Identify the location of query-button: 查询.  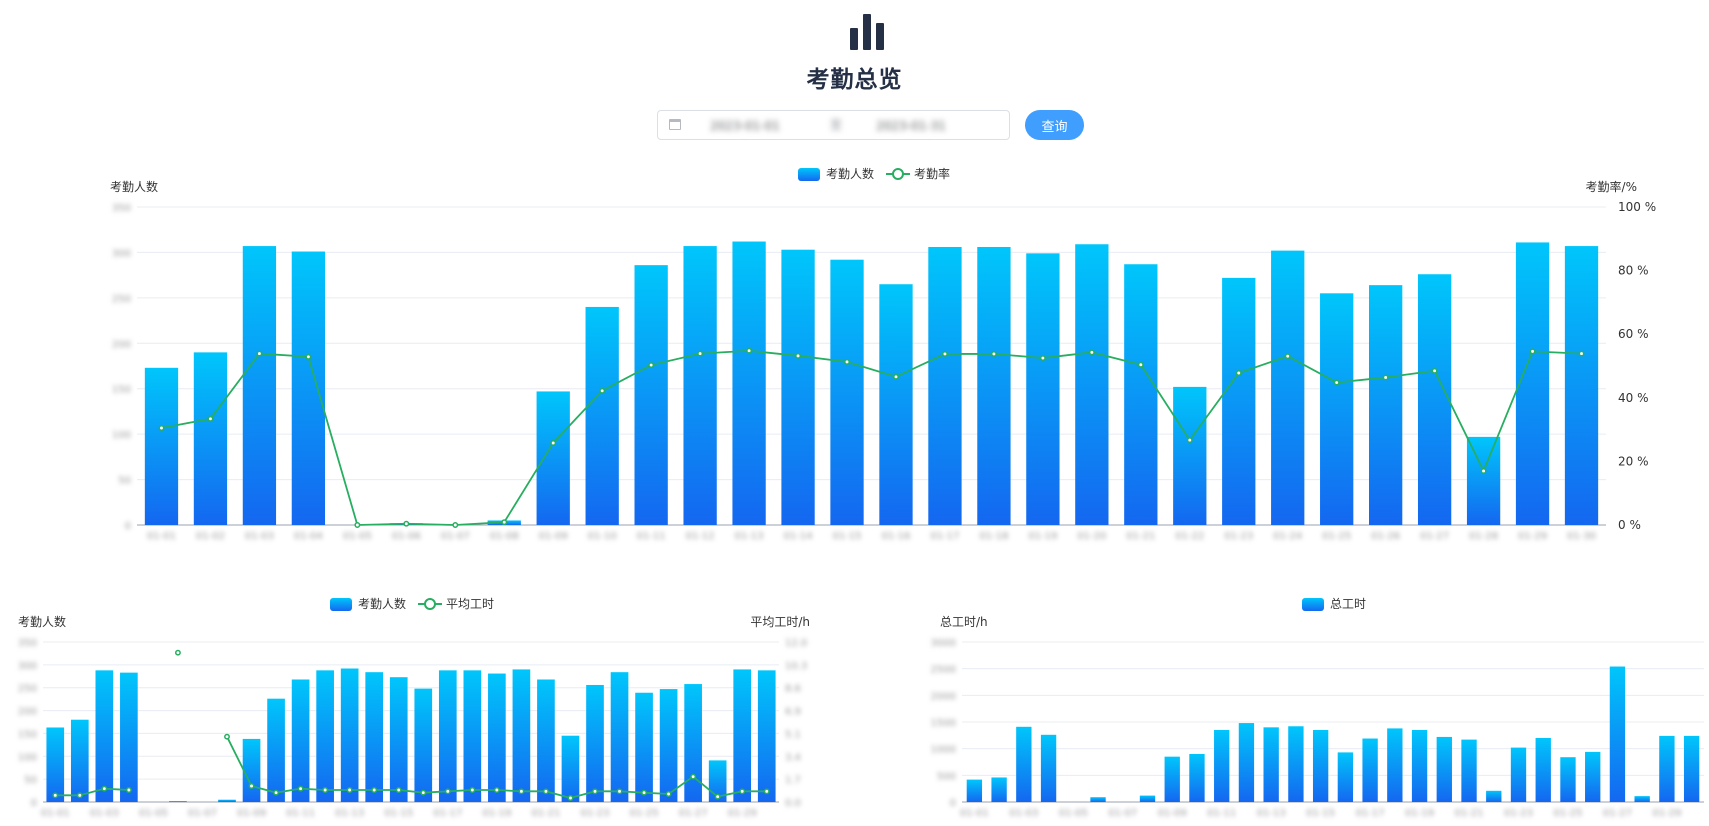
(1054, 125).